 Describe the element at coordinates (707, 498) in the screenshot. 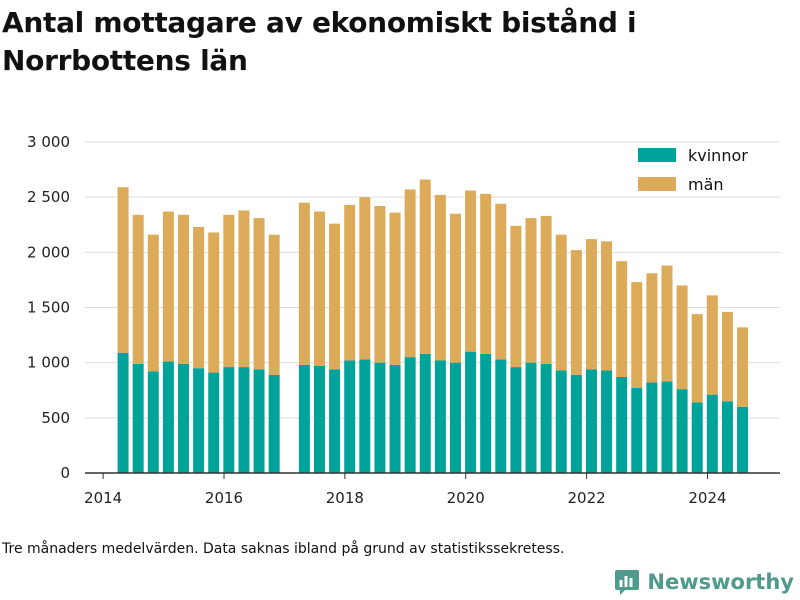

I see `x-tick-label: 2024` at that location.